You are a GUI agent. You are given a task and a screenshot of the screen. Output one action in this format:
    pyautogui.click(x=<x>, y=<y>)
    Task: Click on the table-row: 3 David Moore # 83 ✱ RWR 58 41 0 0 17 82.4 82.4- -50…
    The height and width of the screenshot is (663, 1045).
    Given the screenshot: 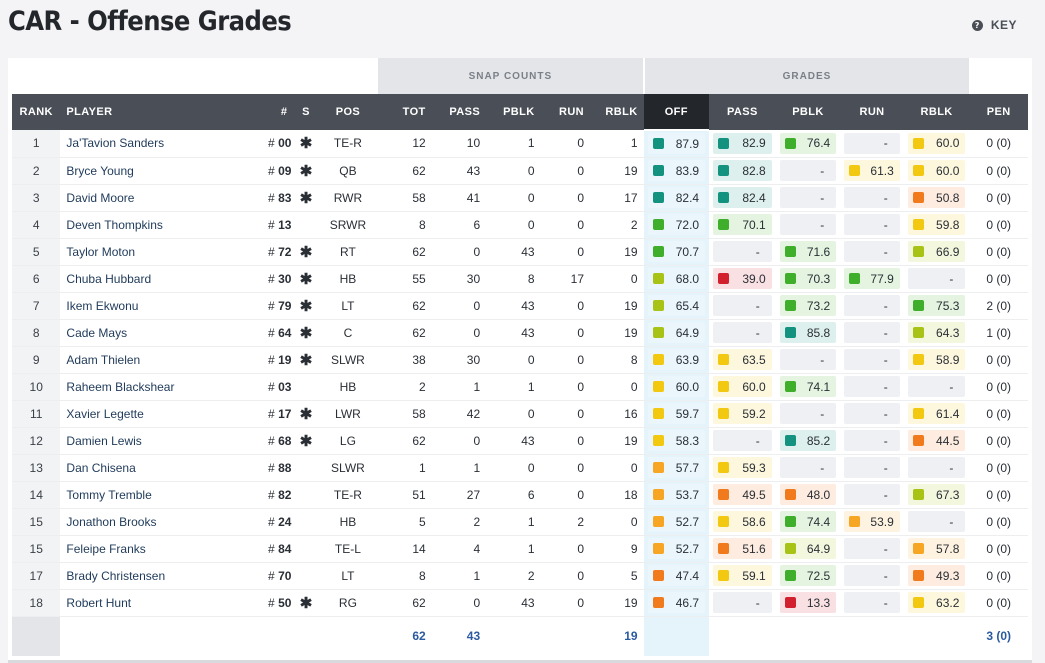 What is the action you would take?
    pyautogui.click(x=520, y=198)
    